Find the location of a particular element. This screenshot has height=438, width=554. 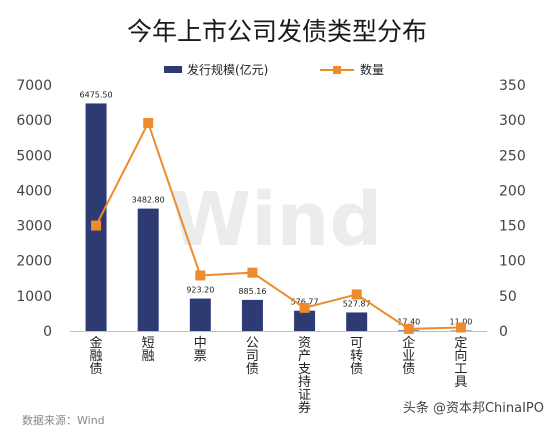

legend-bar-label: 发行规模(亿元) is located at coordinates (227, 69).